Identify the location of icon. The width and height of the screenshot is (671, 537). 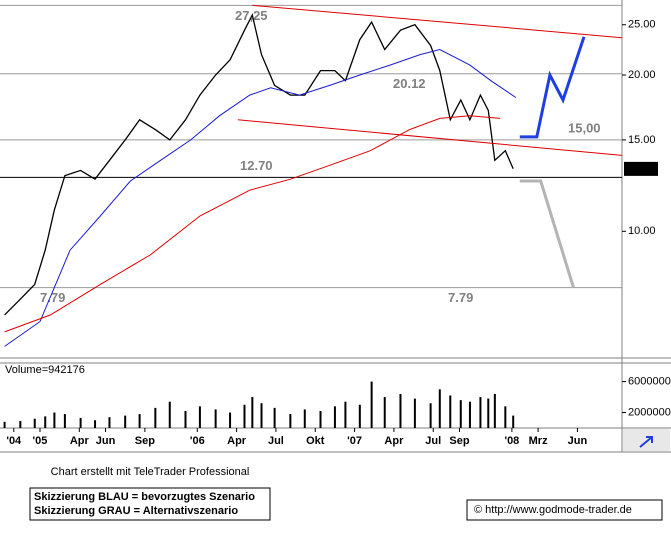
(646, 442).